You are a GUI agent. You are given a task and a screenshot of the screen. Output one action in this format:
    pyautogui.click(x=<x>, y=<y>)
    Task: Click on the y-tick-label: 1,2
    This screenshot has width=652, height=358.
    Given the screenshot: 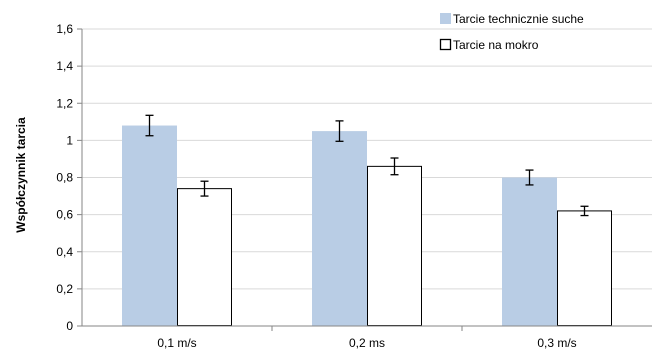 What is the action you would take?
    pyautogui.click(x=64, y=103)
    